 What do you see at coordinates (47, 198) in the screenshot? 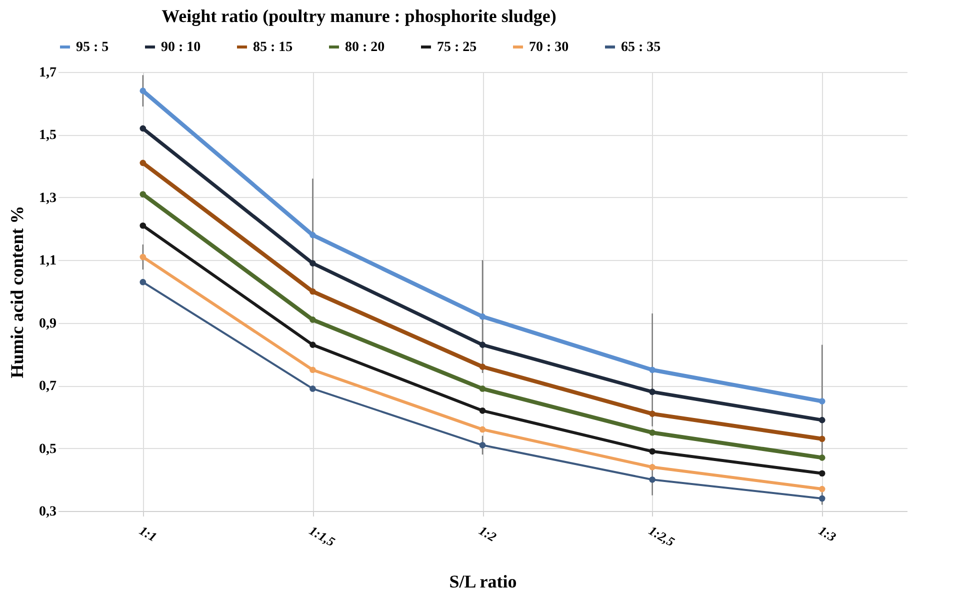
I see `y-tick-label: 1,3` at bounding box center [47, 198].